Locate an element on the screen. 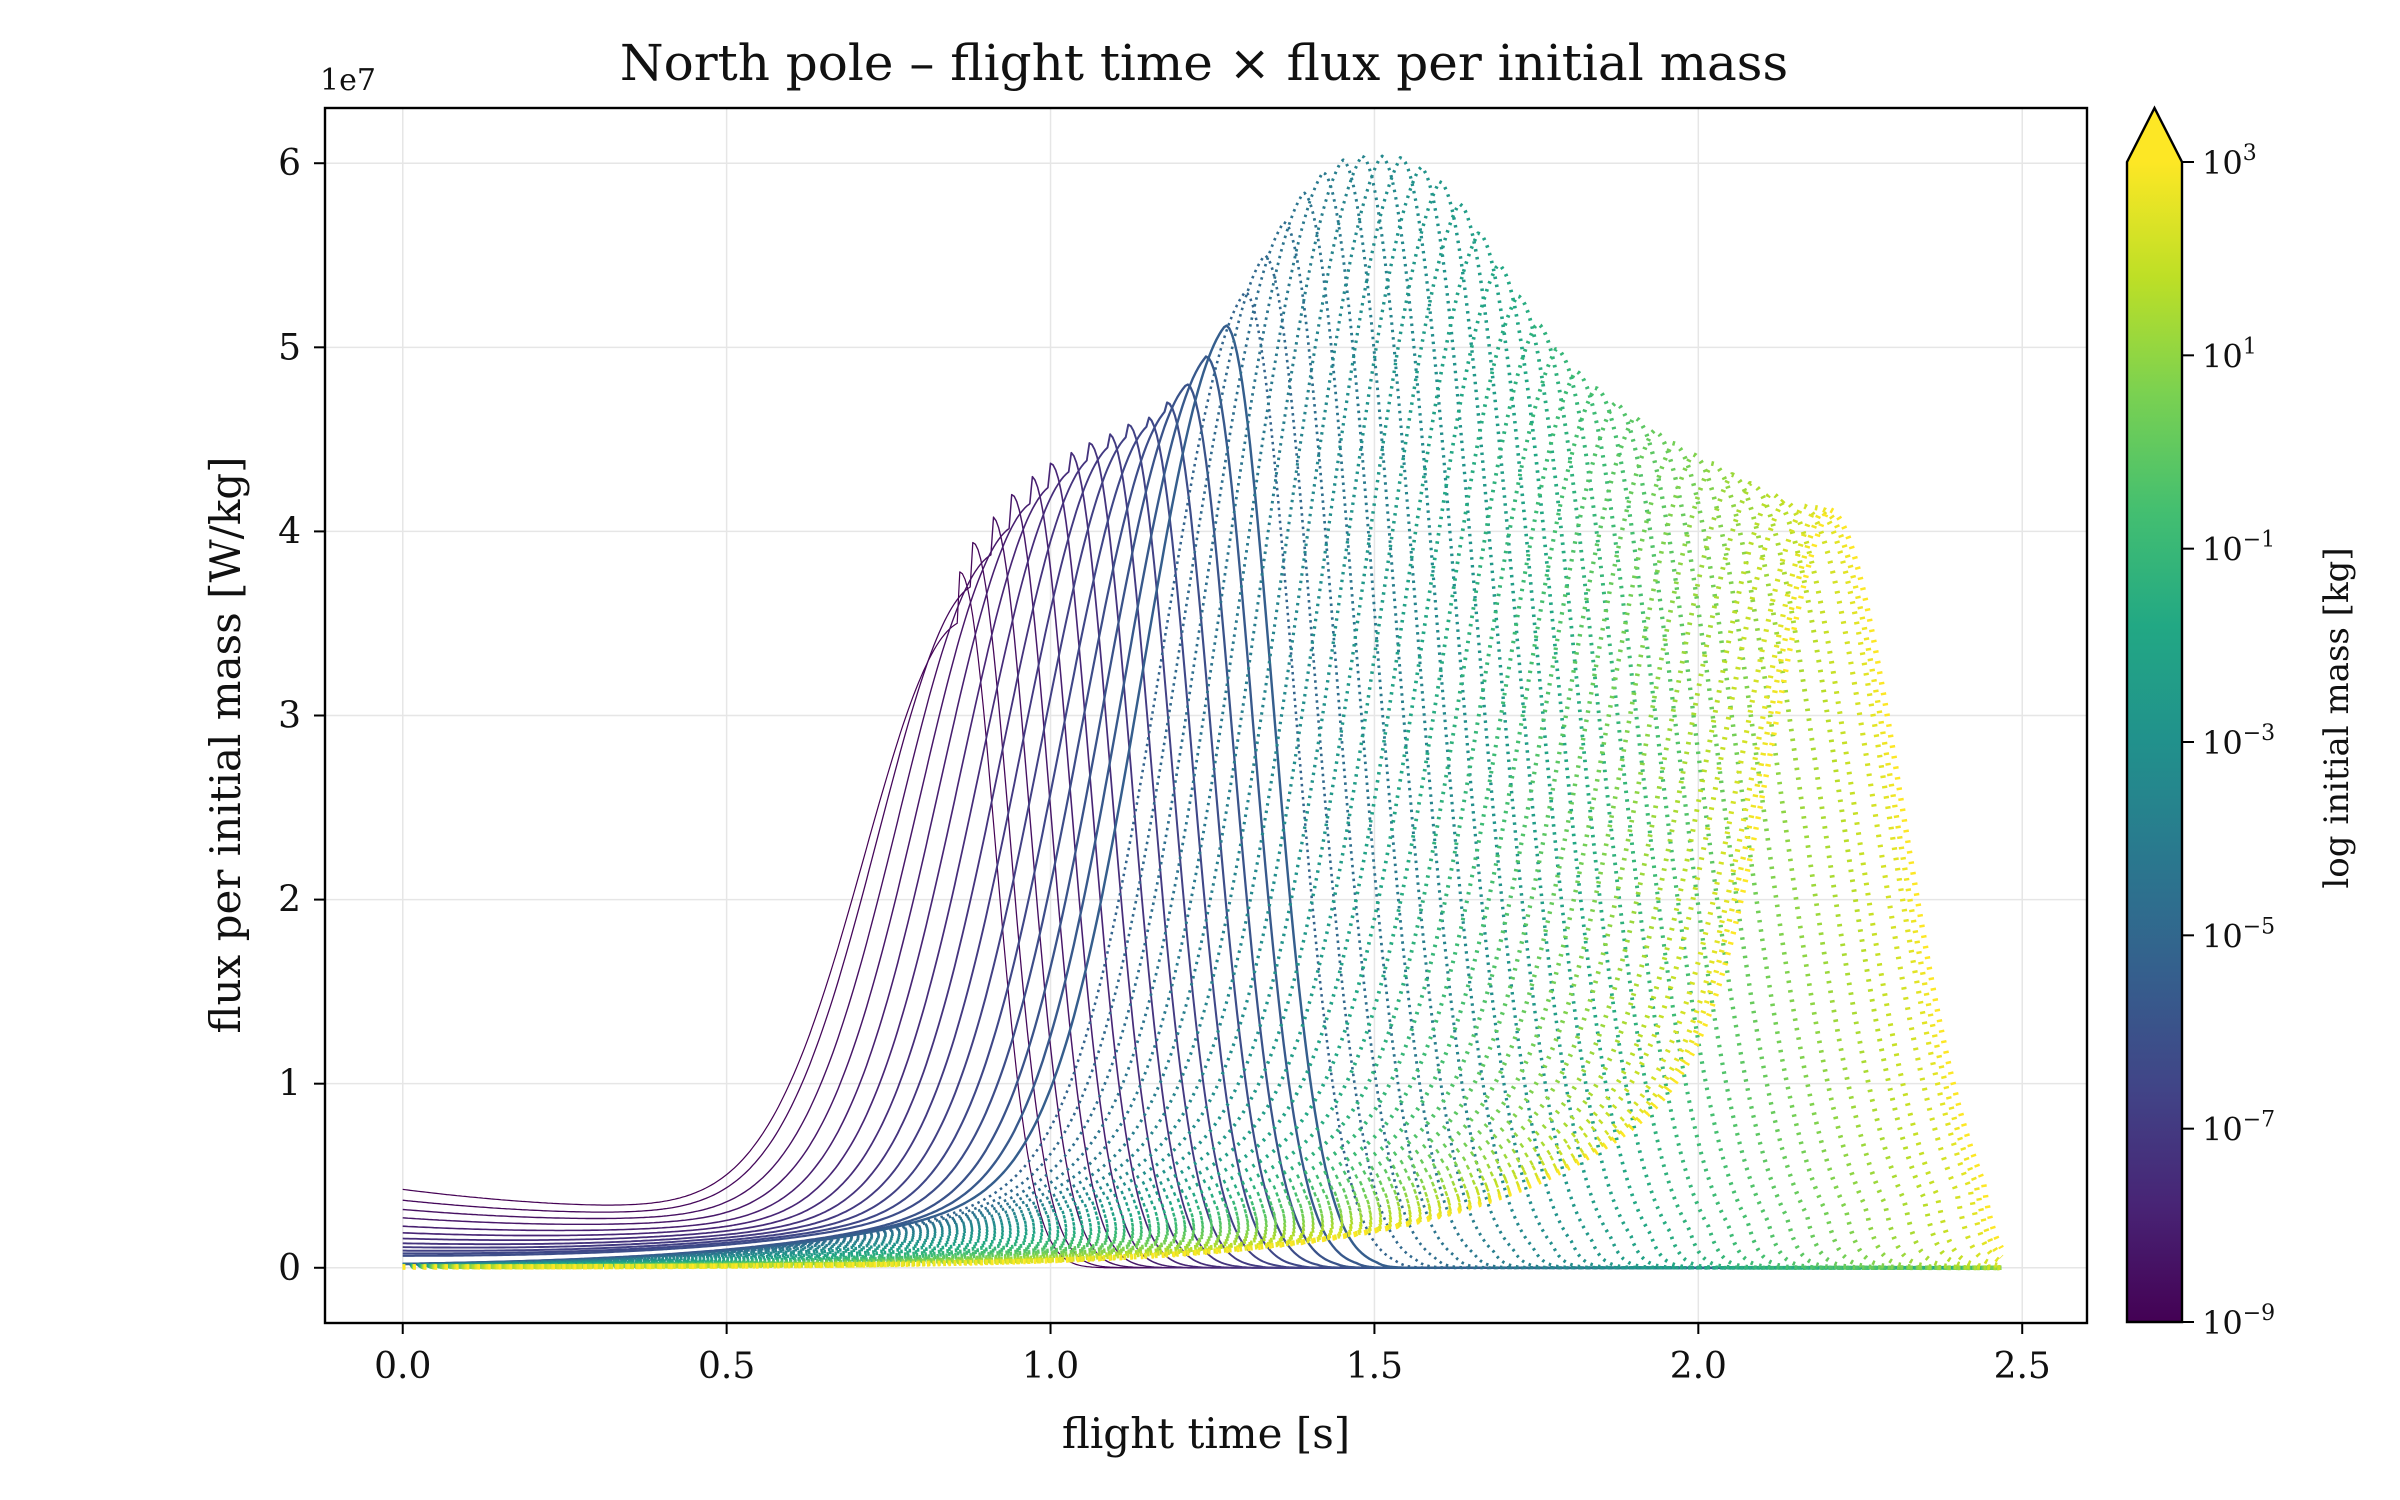  colorbar-tick-exponent: −7 is located at coordinates (2259, 1120).